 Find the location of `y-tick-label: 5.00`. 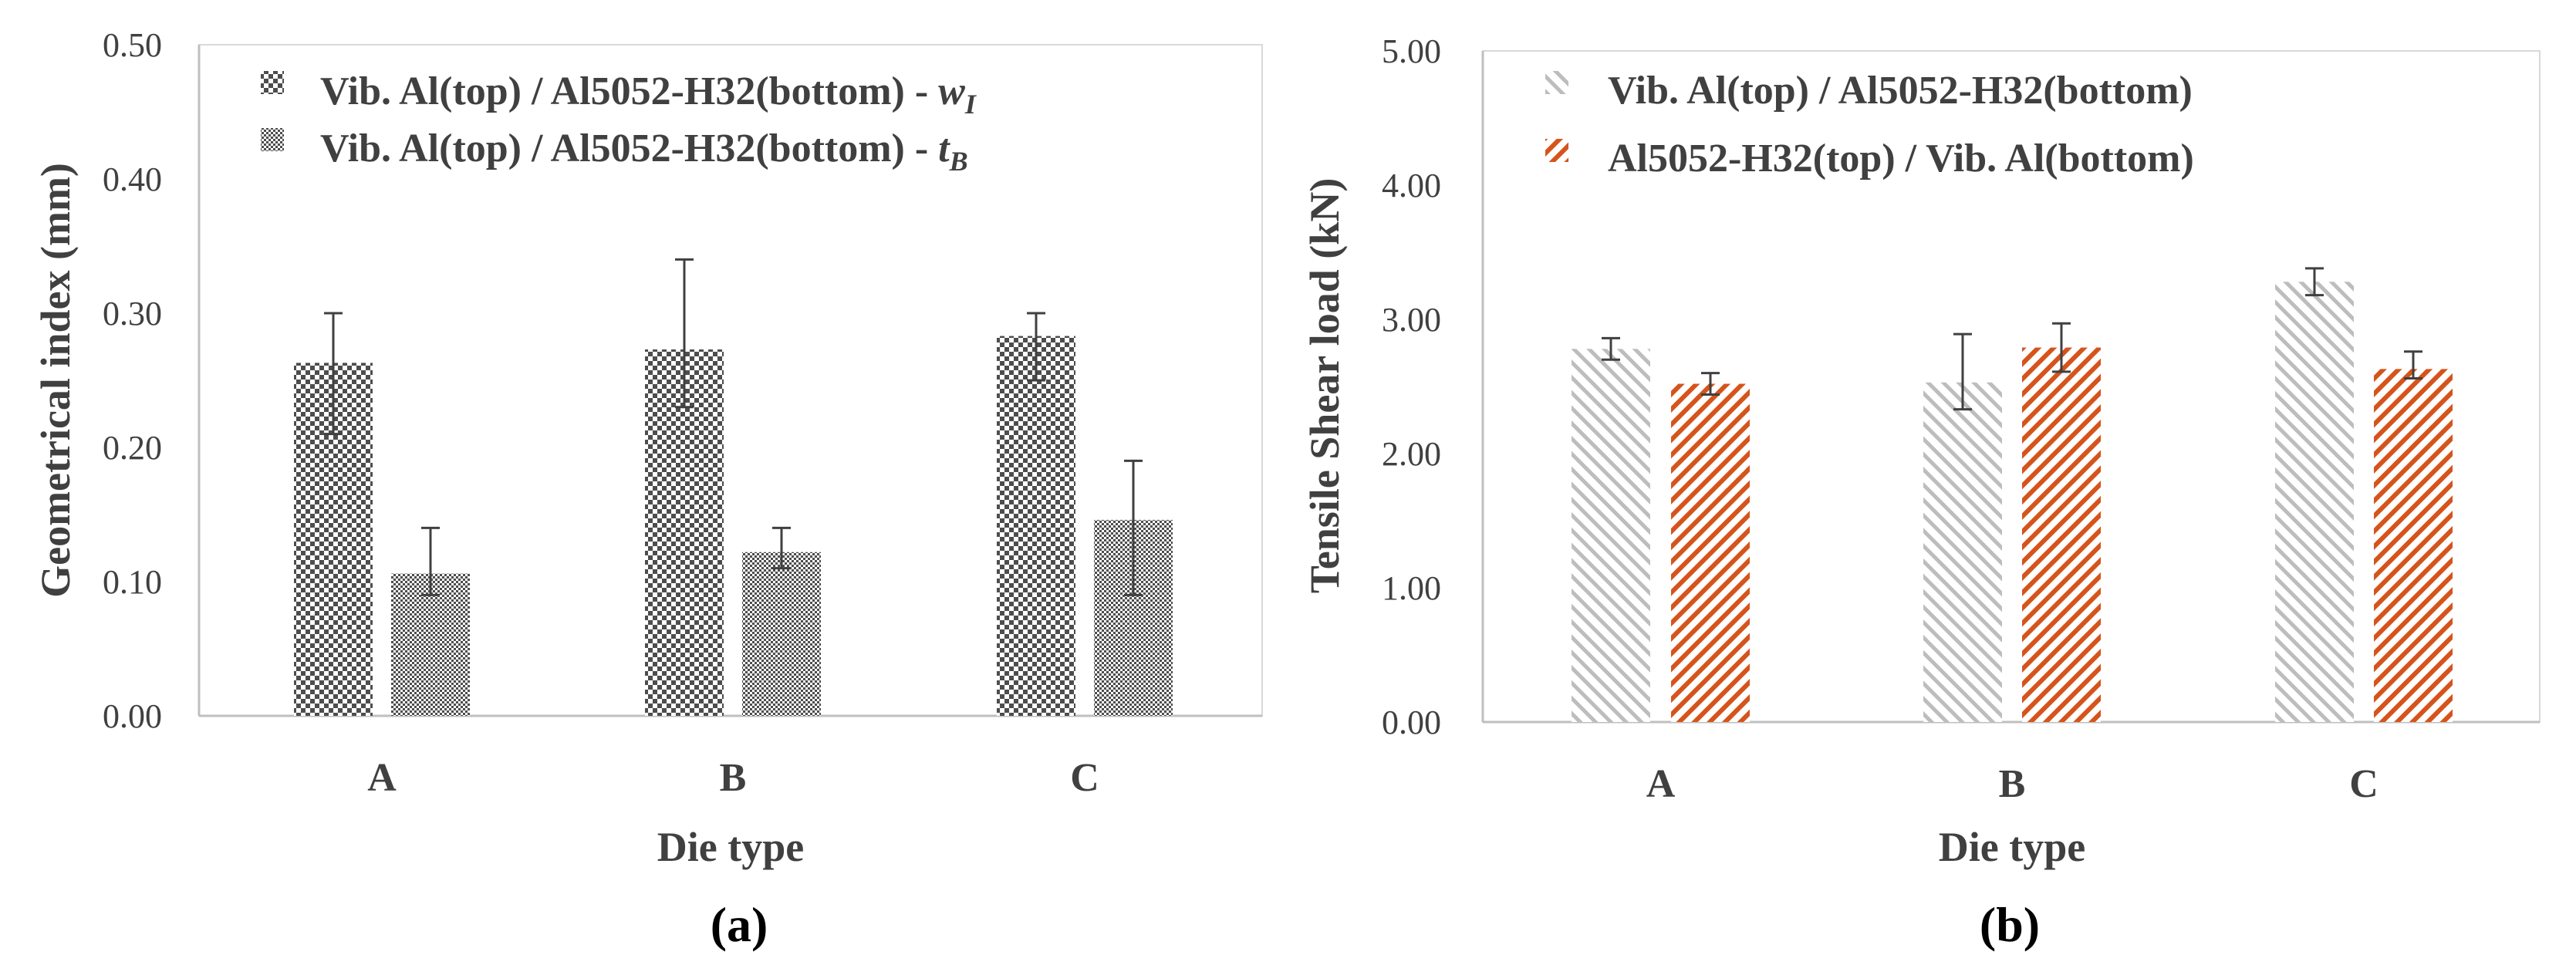

y-tick-label: 5.00 is located at coordinates (1411, 51).